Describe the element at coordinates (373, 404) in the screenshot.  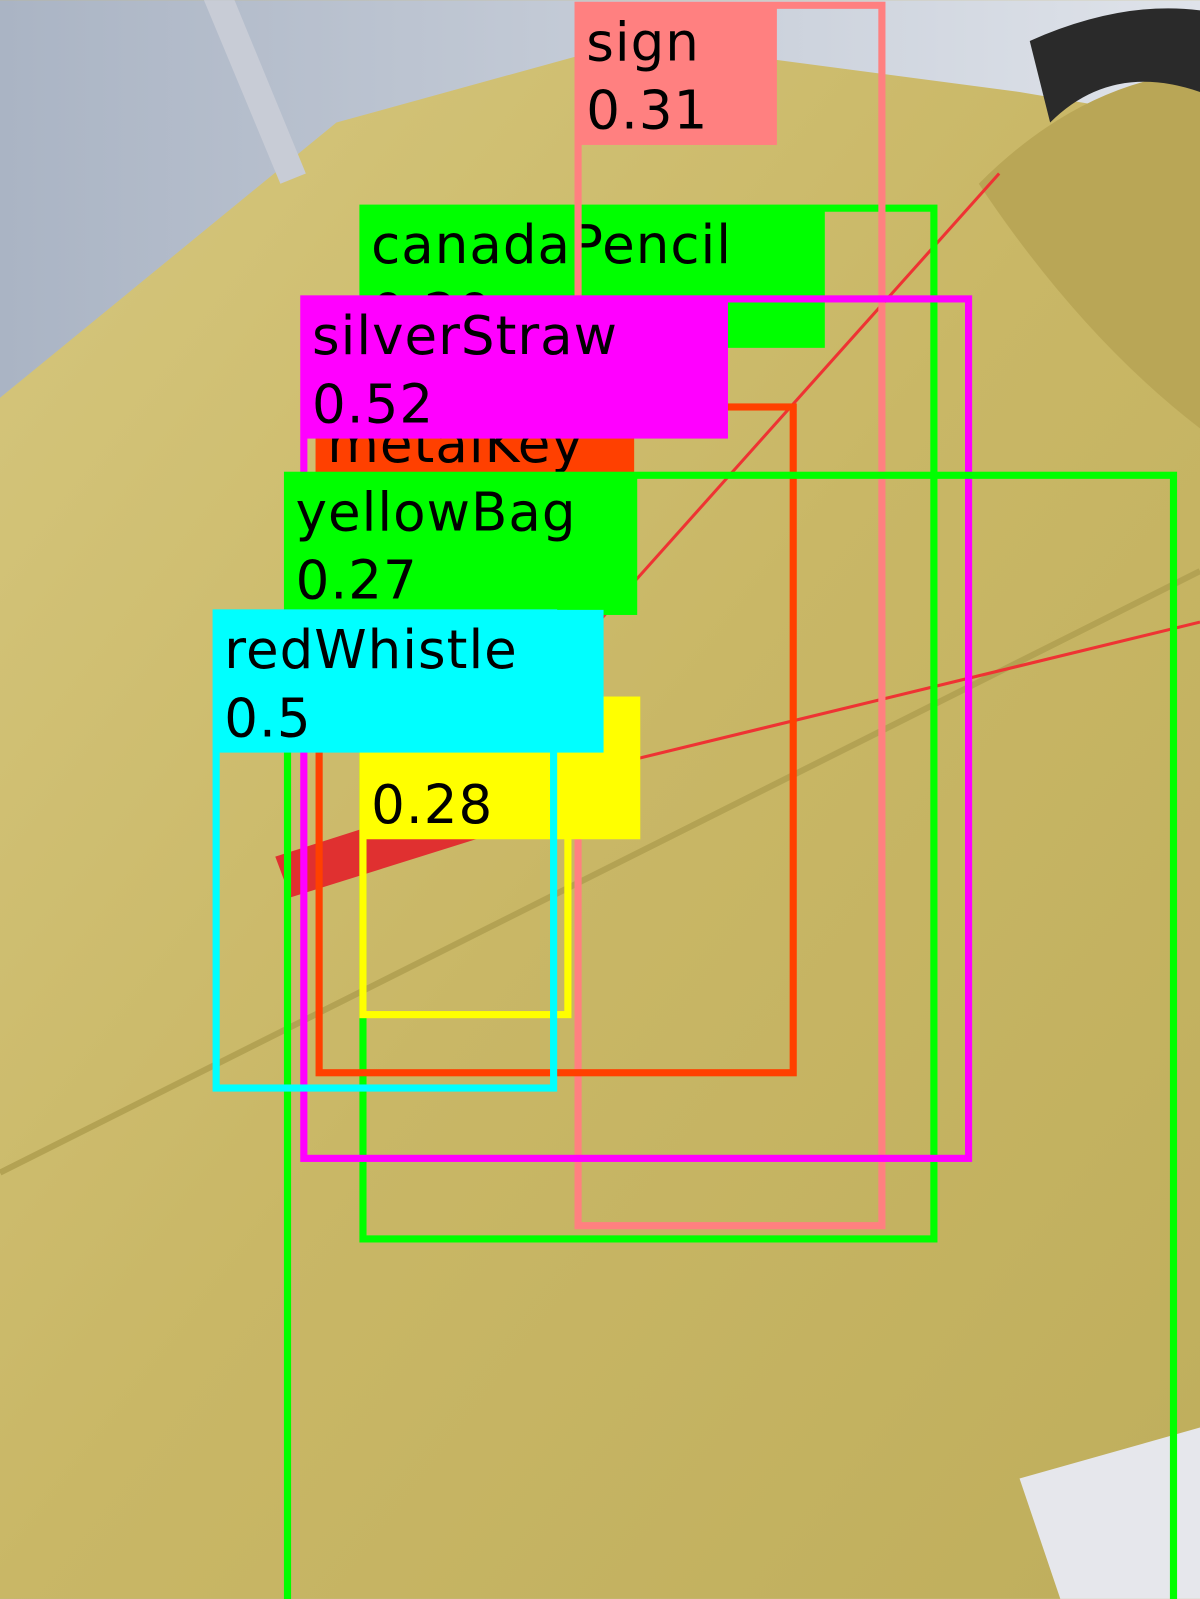
I see `detection-score: 0.52` at that location.